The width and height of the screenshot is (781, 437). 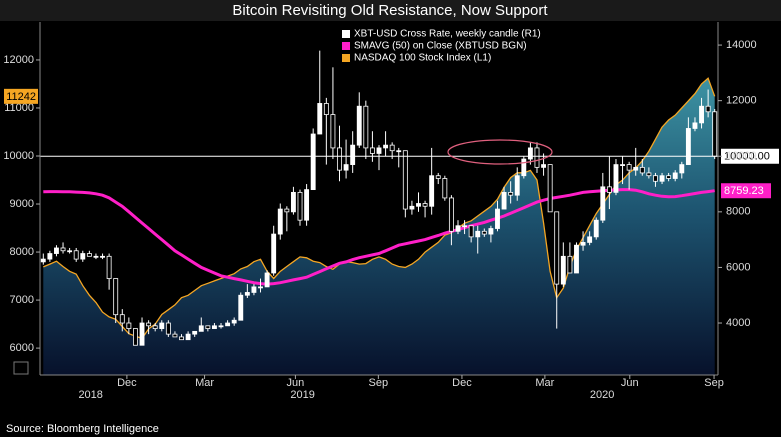 What do you see at coordinates (82, 429) in the screenshot?
I see `source-note: Source: Bloomberg Intelligence` at bounding box center [82, 429].